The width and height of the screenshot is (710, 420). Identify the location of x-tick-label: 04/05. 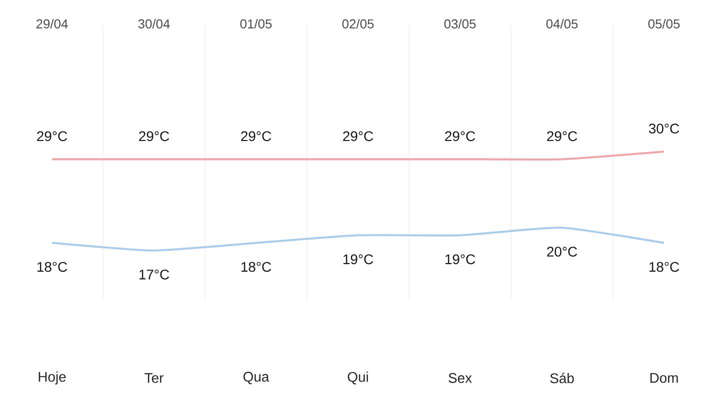
(562, 23).